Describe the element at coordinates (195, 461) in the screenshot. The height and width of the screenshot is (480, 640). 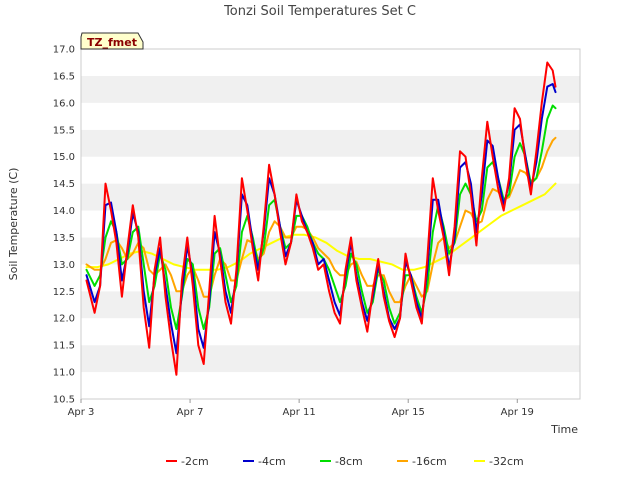
I see `legend-label: -2cm` at that location.